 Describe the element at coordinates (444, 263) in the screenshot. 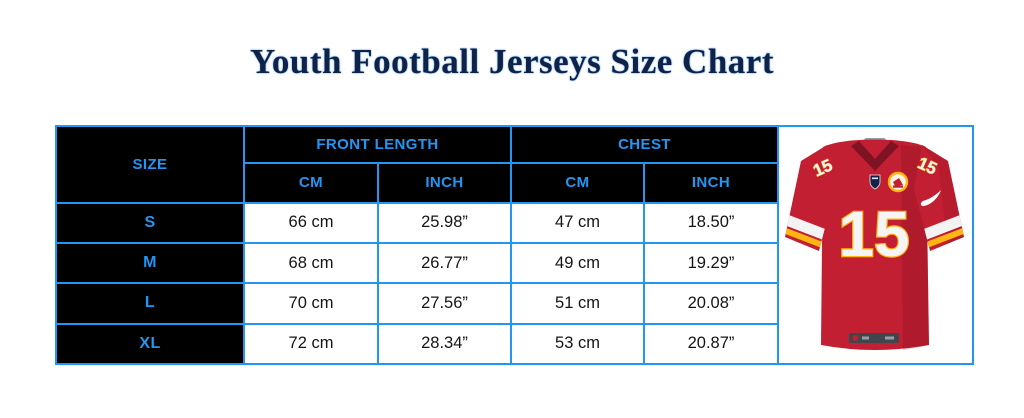

I see `front-inch-value: 26.77”` at that location.